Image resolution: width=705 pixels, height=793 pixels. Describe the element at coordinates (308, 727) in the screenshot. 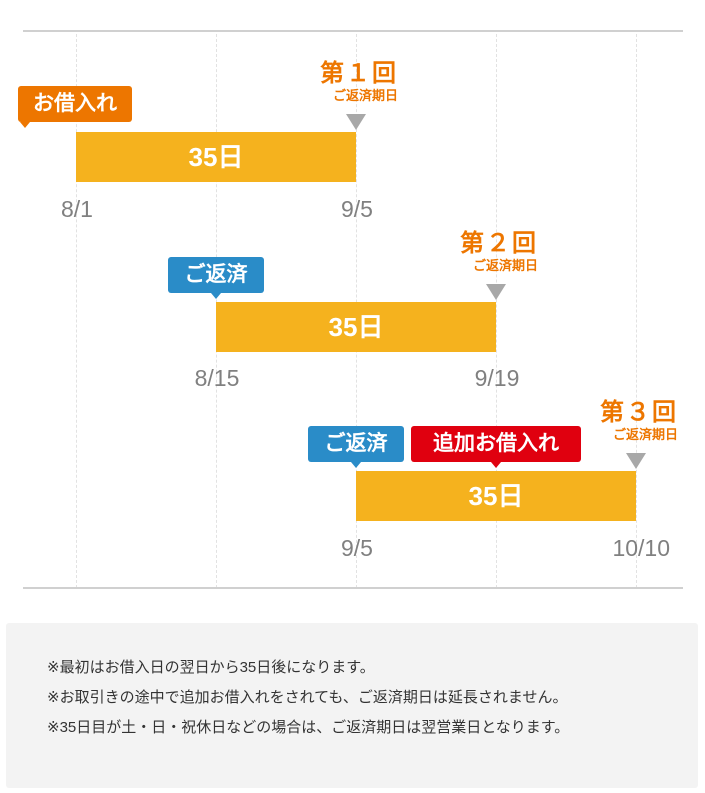

I see `note-item: ※35日目が土・日・祝休日などの場合は、ご返済期日は翌営業日となります。` at that location.